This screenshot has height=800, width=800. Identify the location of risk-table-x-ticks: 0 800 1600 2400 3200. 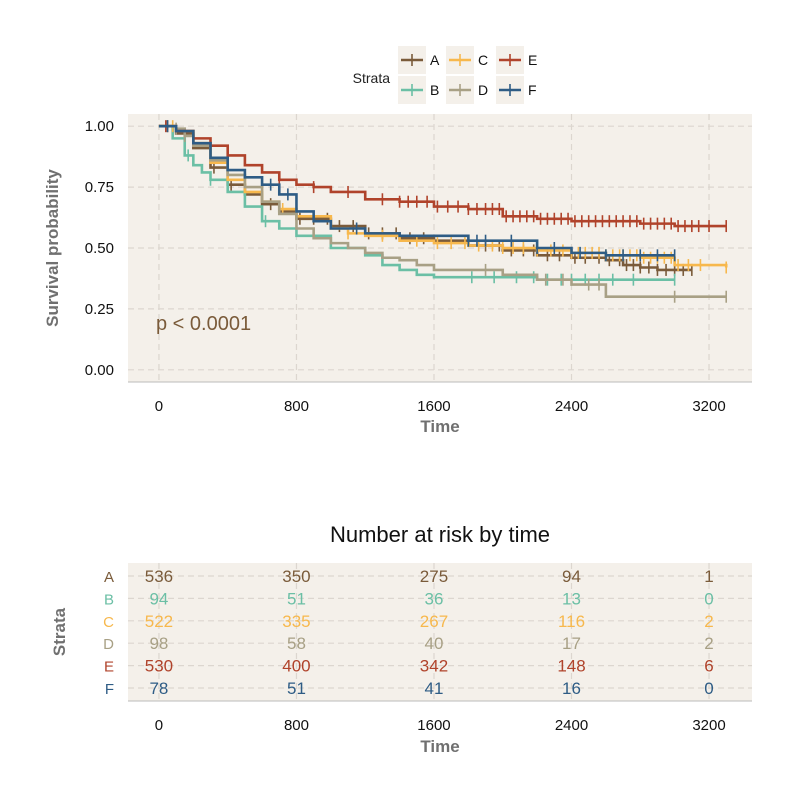
(440, 725).